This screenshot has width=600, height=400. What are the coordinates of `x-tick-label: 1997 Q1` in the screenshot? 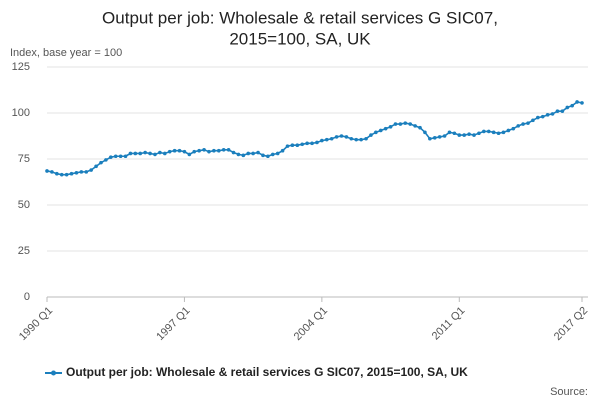 It's located at (173, 324).